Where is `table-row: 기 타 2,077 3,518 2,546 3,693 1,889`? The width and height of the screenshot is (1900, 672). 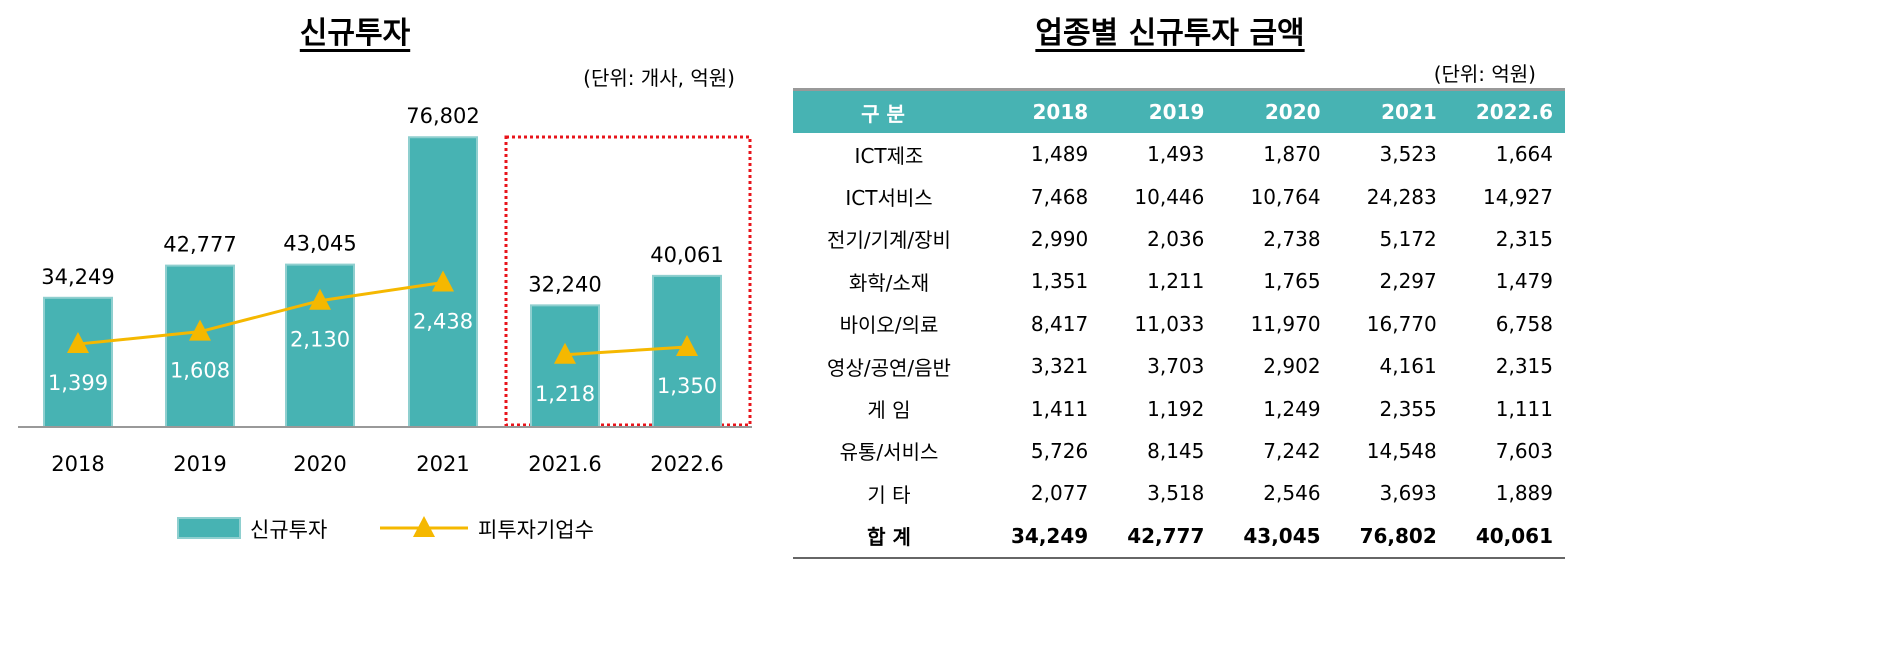 table-row: 기 타 2,077 3,518 2,546 3,693 1,889 is located at coordinates (1179, 493).